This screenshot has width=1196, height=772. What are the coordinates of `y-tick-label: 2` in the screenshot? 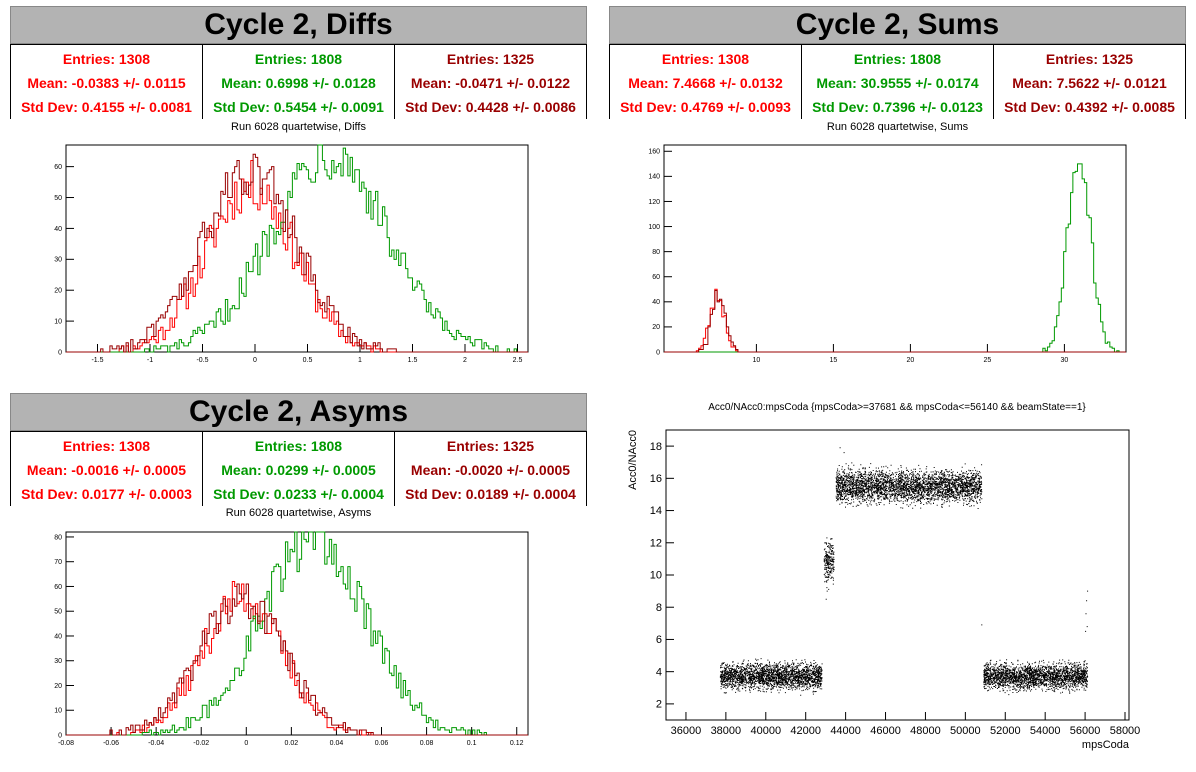 It's located at (659, 705).